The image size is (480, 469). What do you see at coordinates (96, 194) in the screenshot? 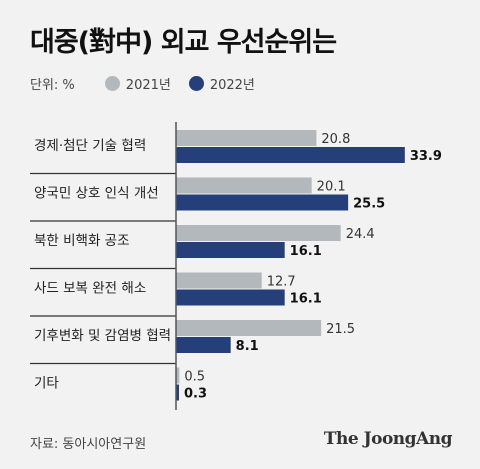
I see `category-label: 양국민 상호 인식 개선` at bounding box center [96, 194].